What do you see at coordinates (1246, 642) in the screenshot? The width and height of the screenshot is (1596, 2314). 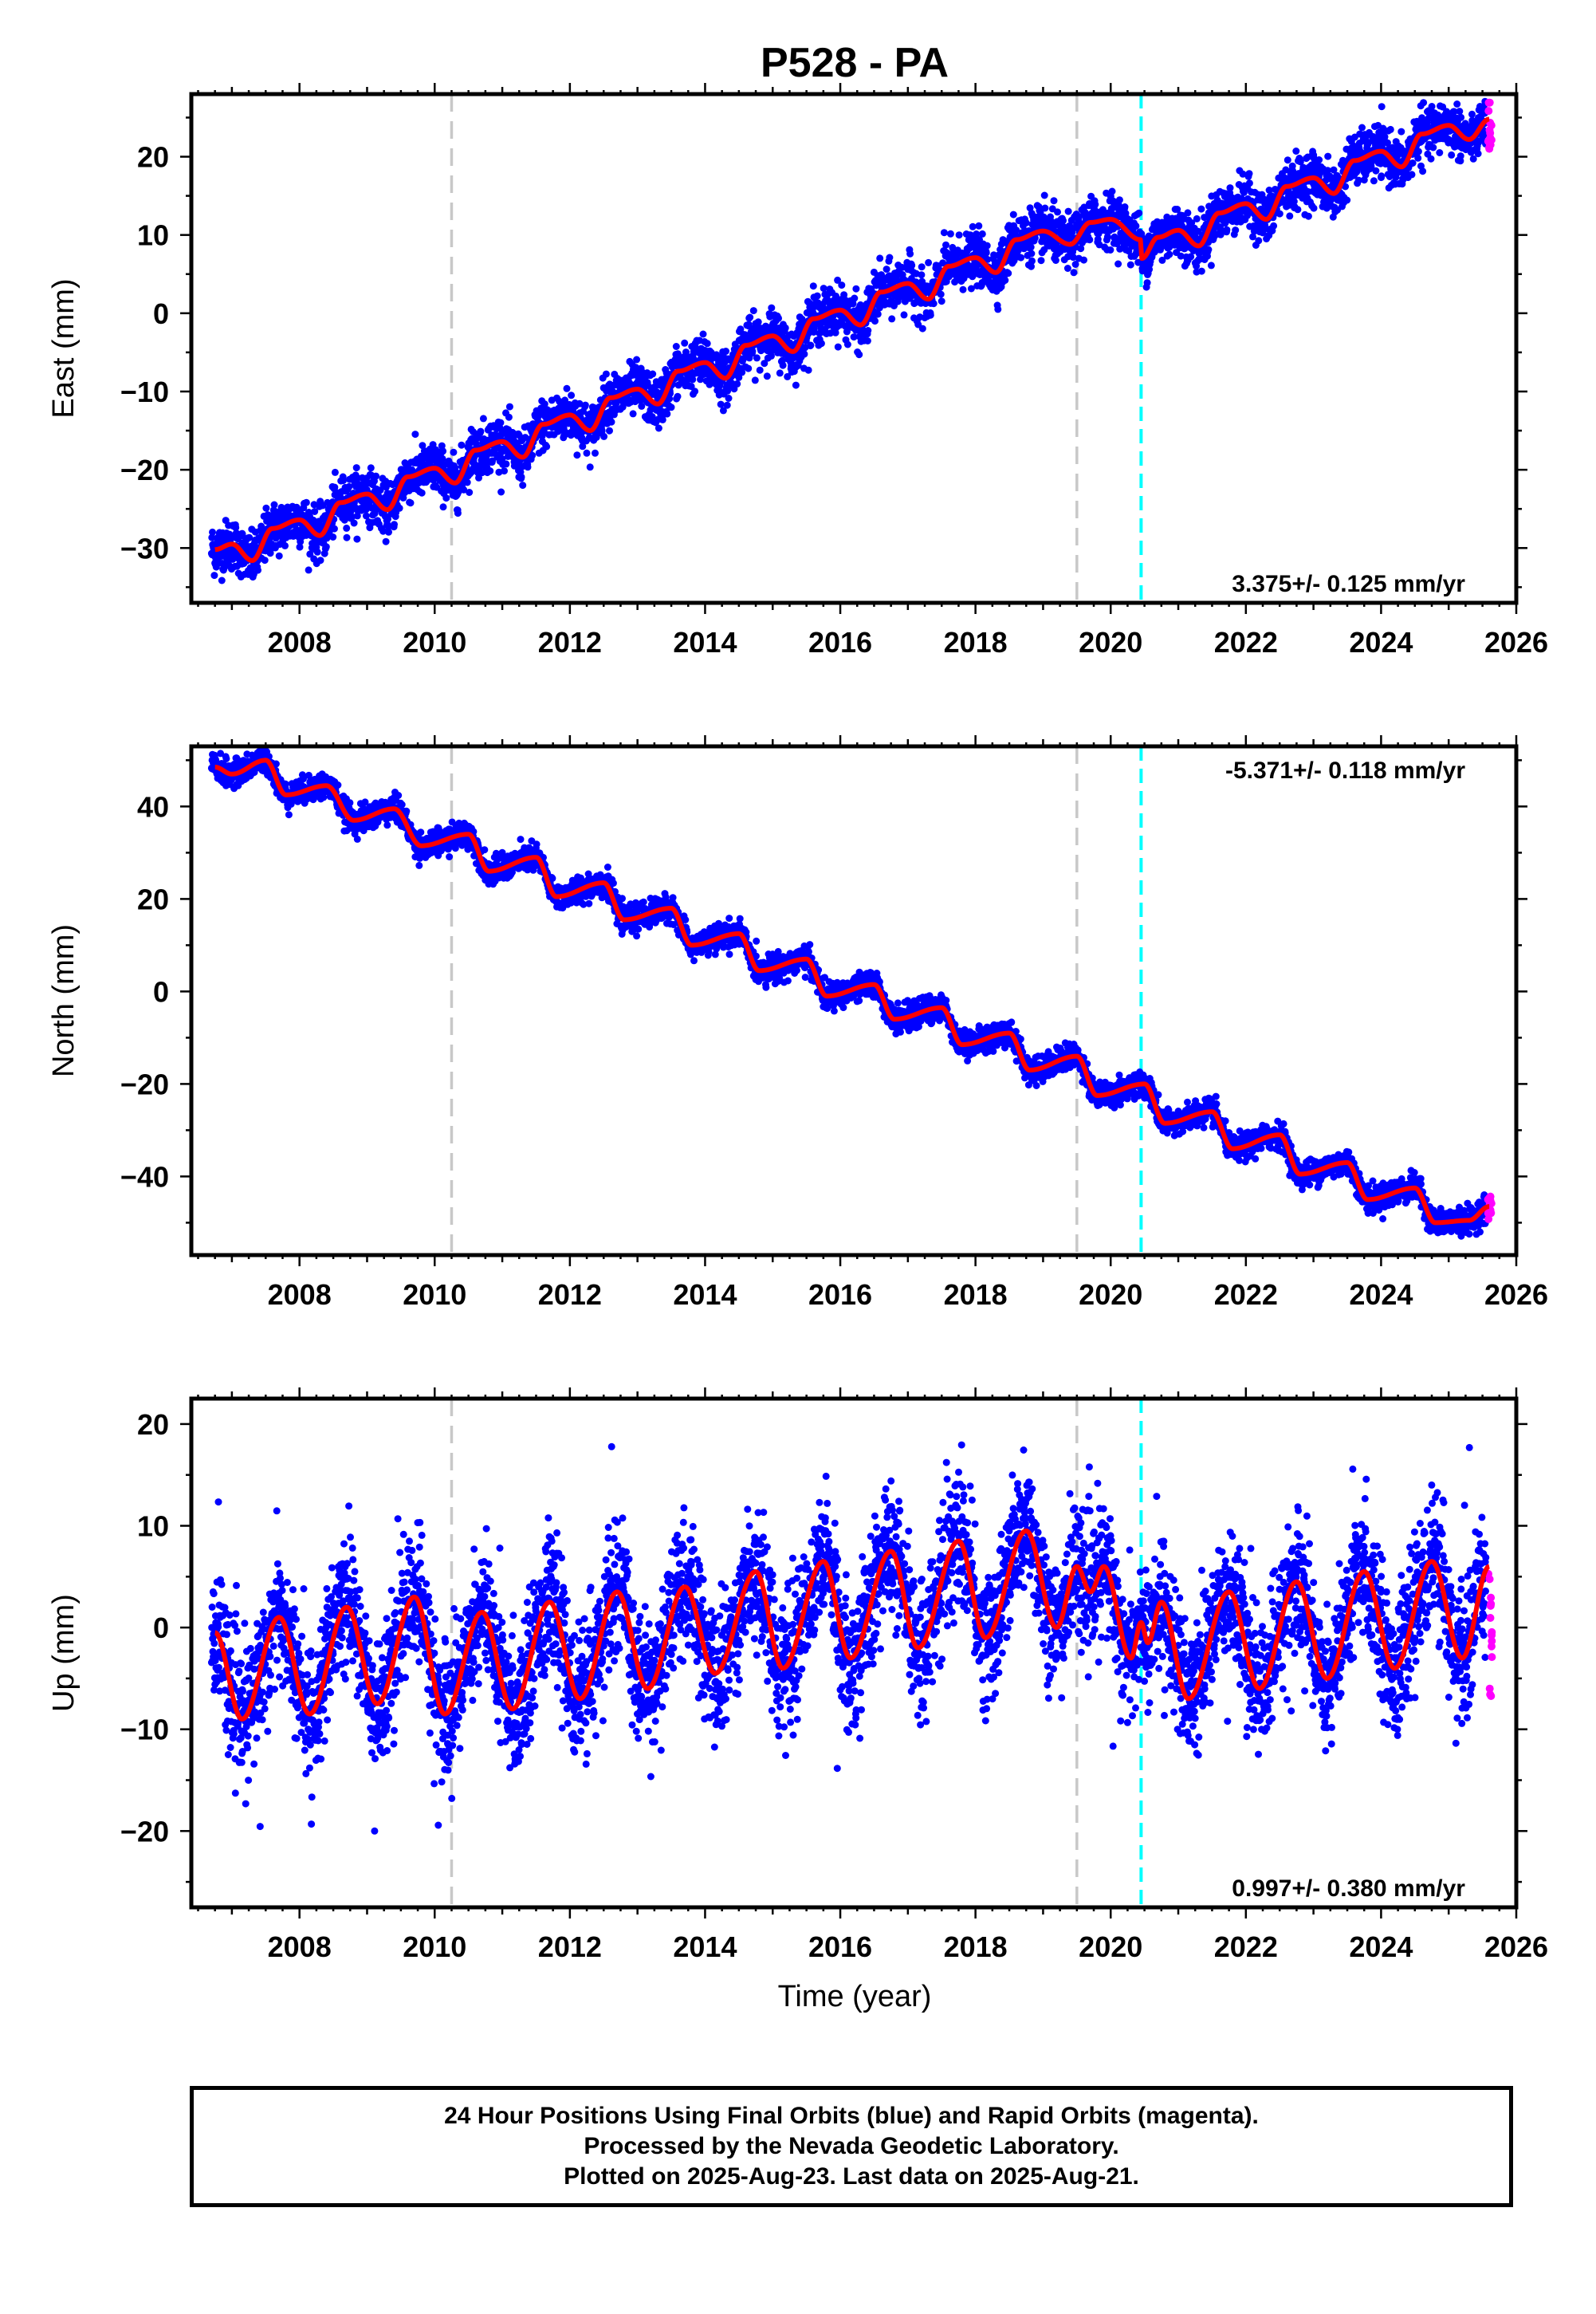 I see `x-tick-label-east-2022: 2022` at bounding box center [1246, 642].